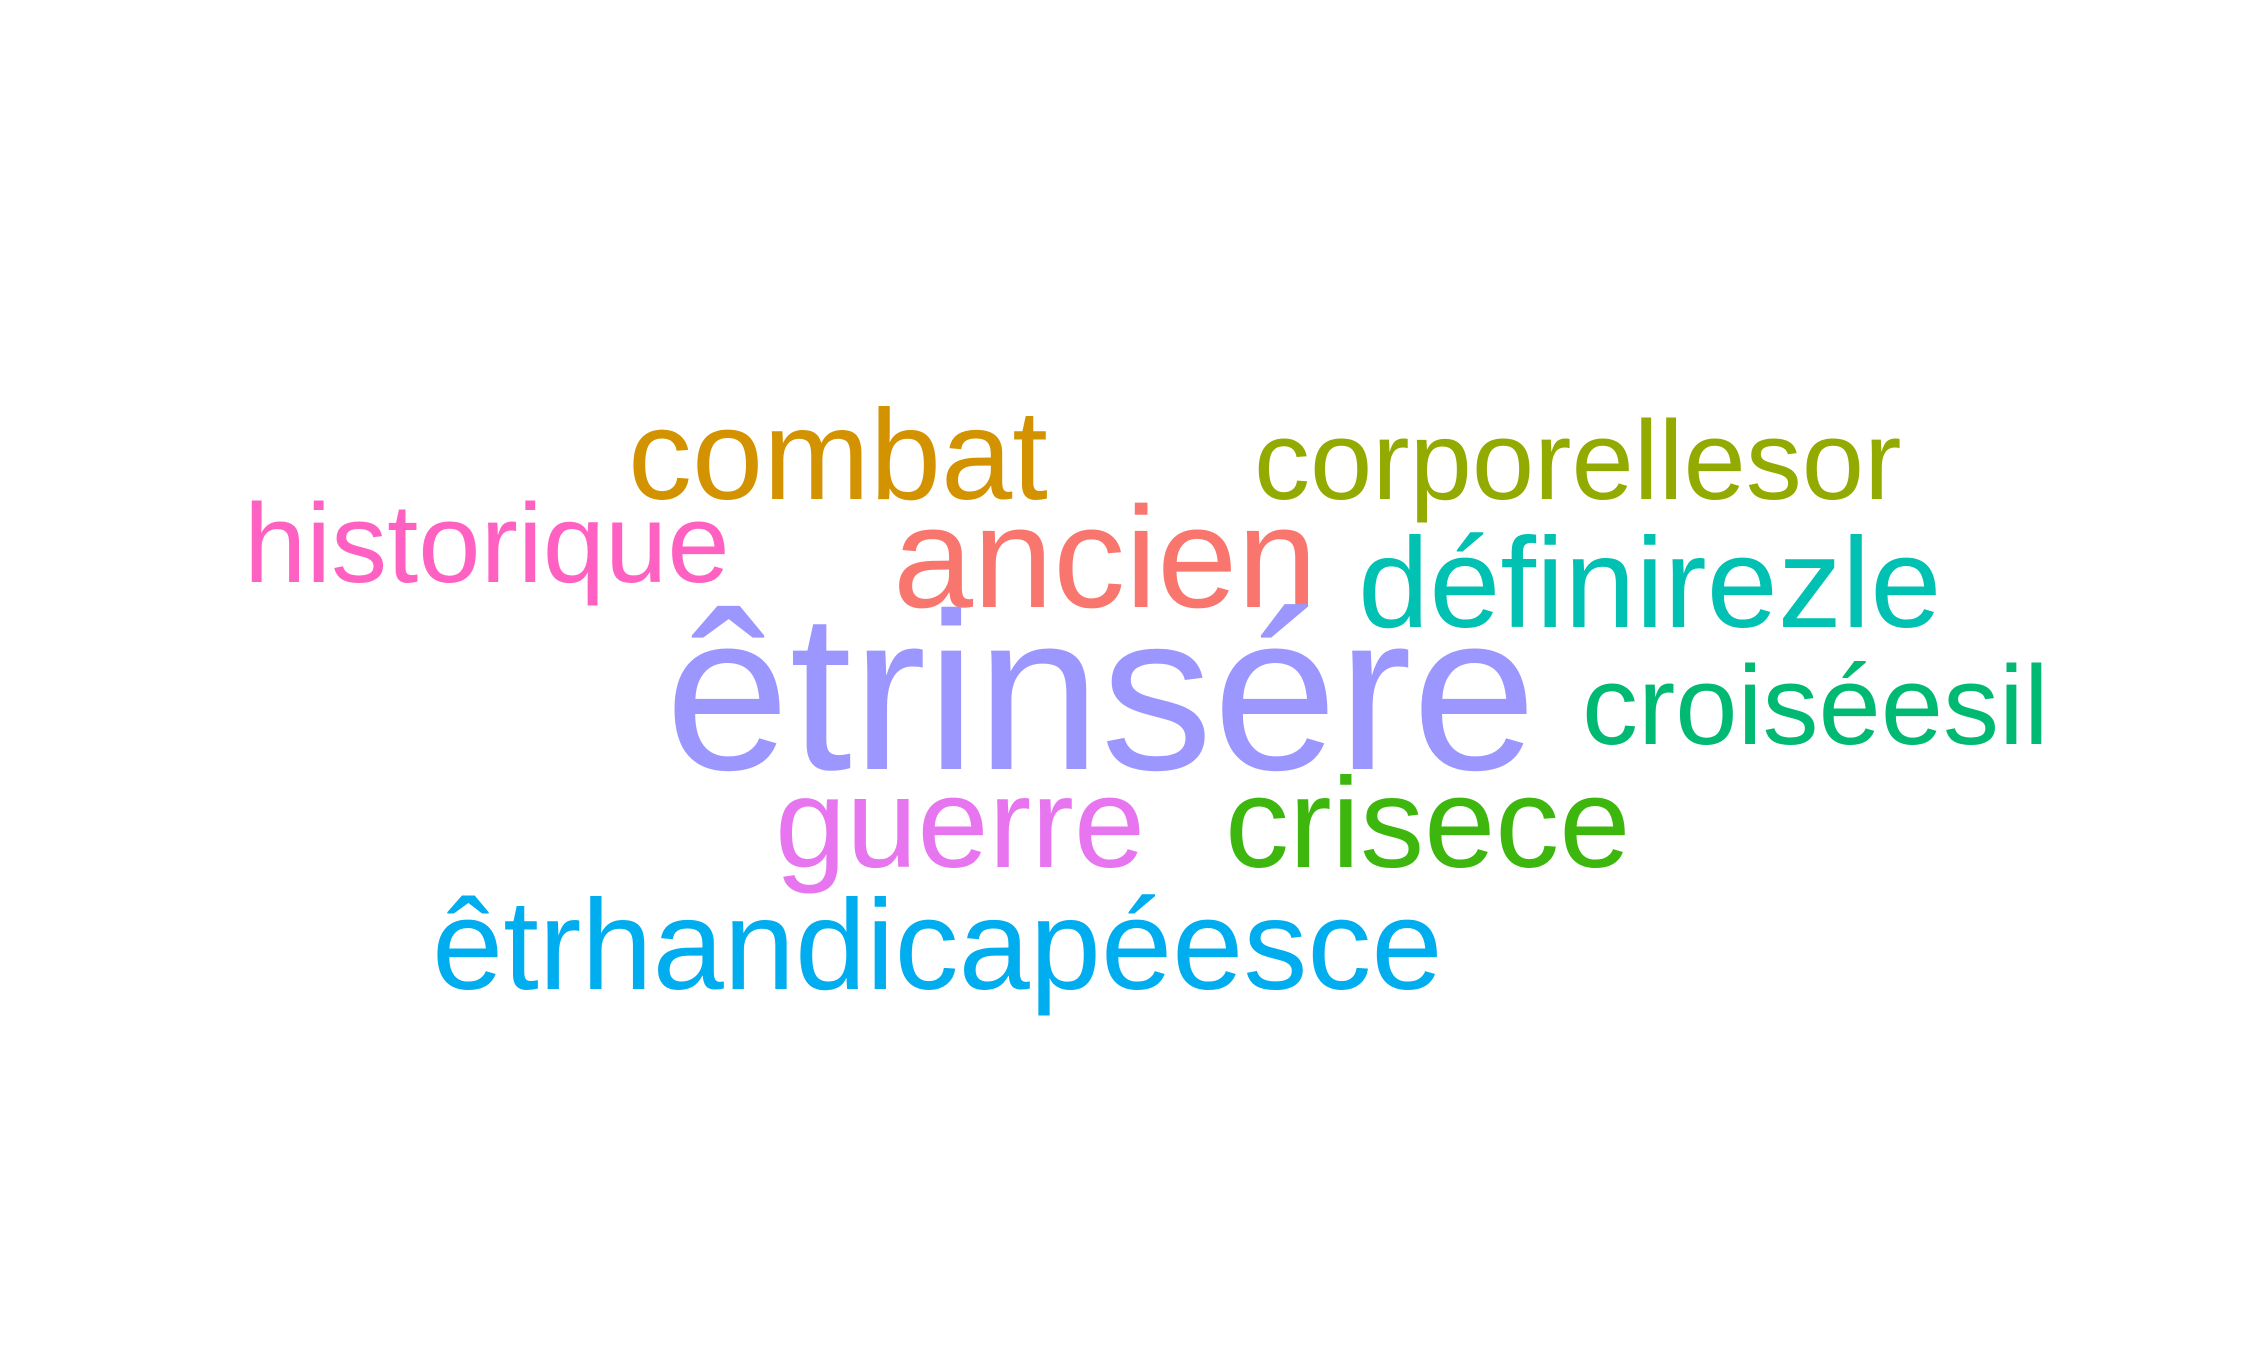 Image resolution: width=2246 pixels, height=1350 pixels. Describe the element at coordinates (937, 945) in the screenshot. I see `word-etrhandicapeesce: êtrhandicapéesce` at that location.